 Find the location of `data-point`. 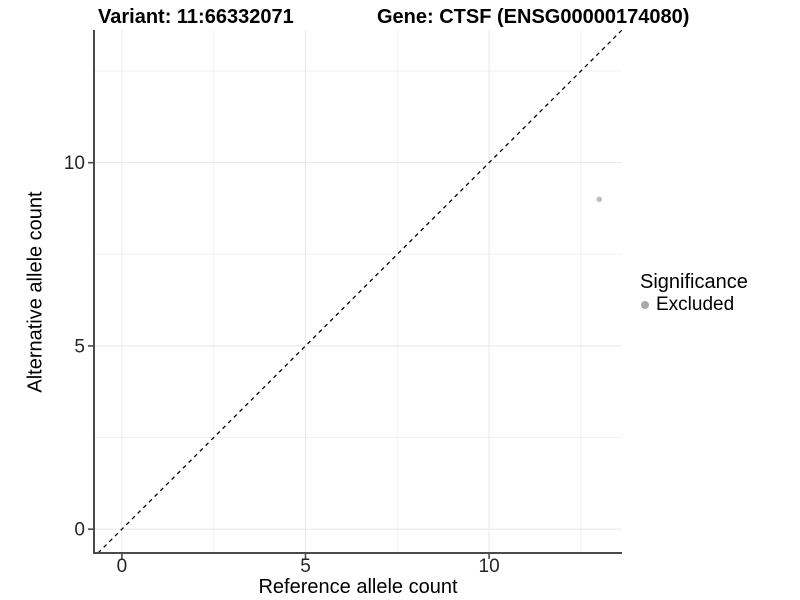

data-point is located at coordinates (599, 199).